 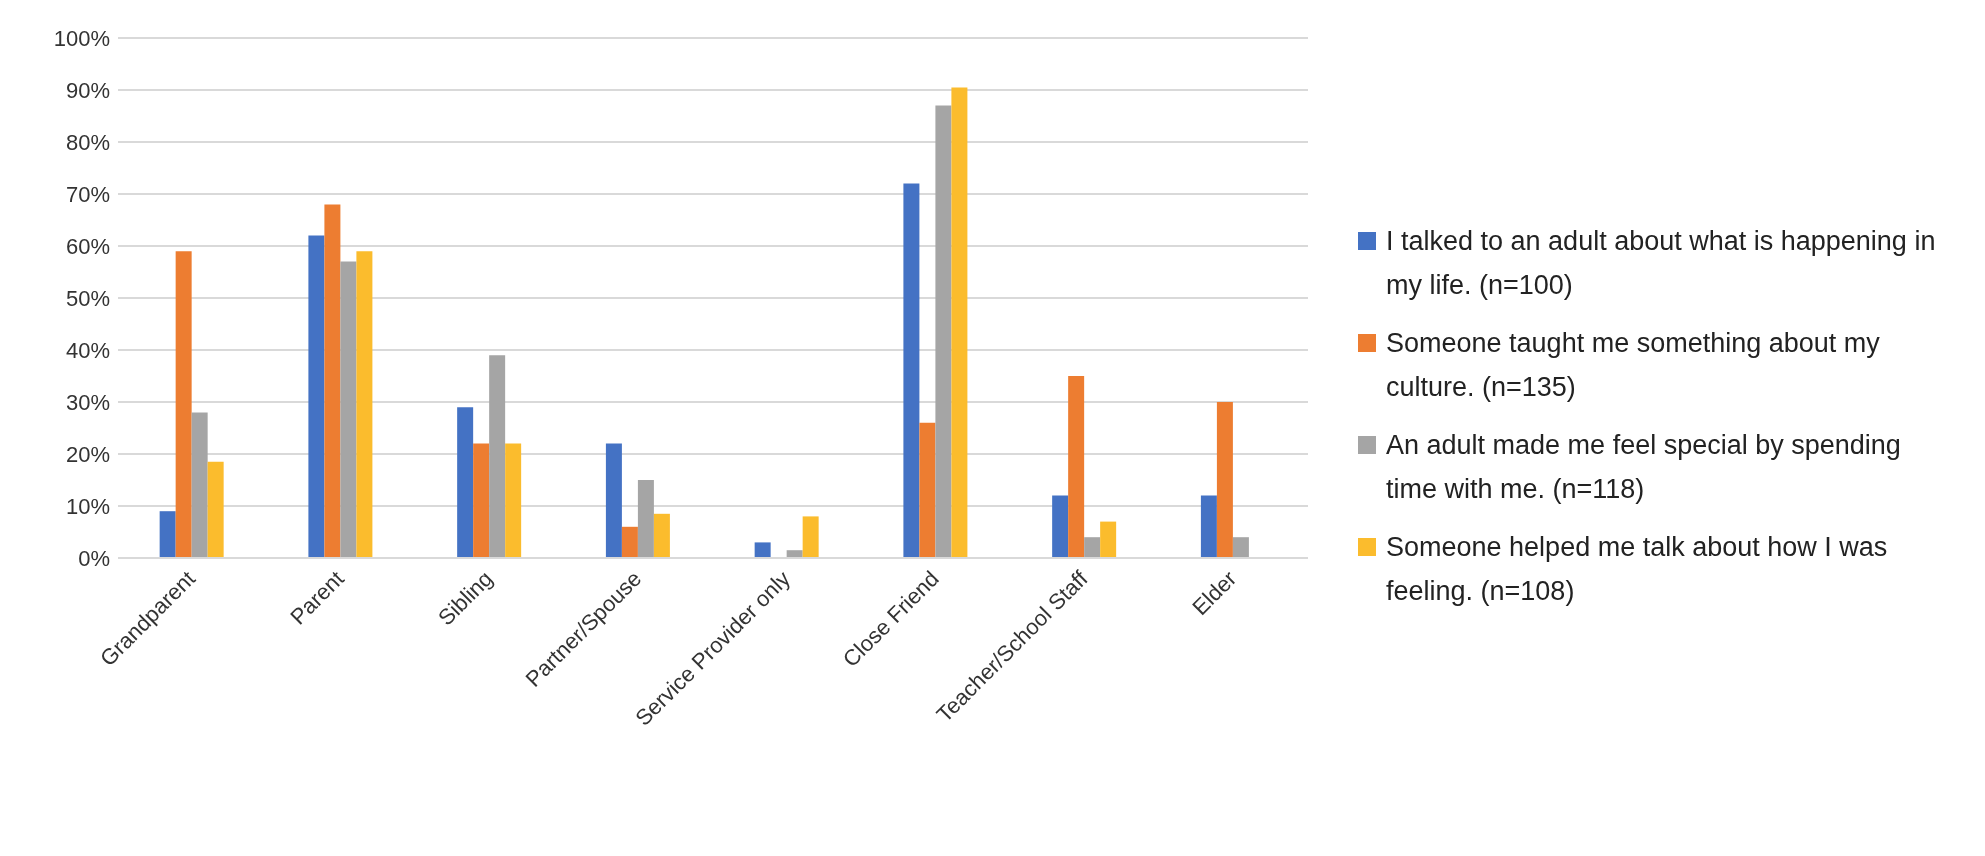 I want to click on legend-label: Someone helped me talk about how I was feeling. (n=108), so click(x=1637, y=569).